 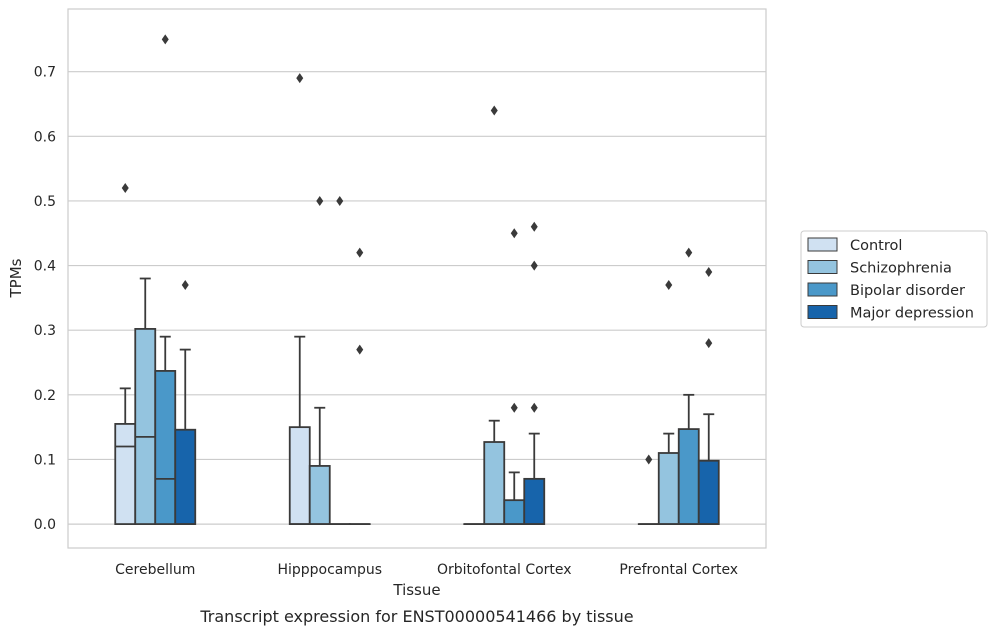 What do you see at coordinates (16, 278) in the screenshot?
I see `y-axis-label: TPMs` at bounding box center [16, 278].